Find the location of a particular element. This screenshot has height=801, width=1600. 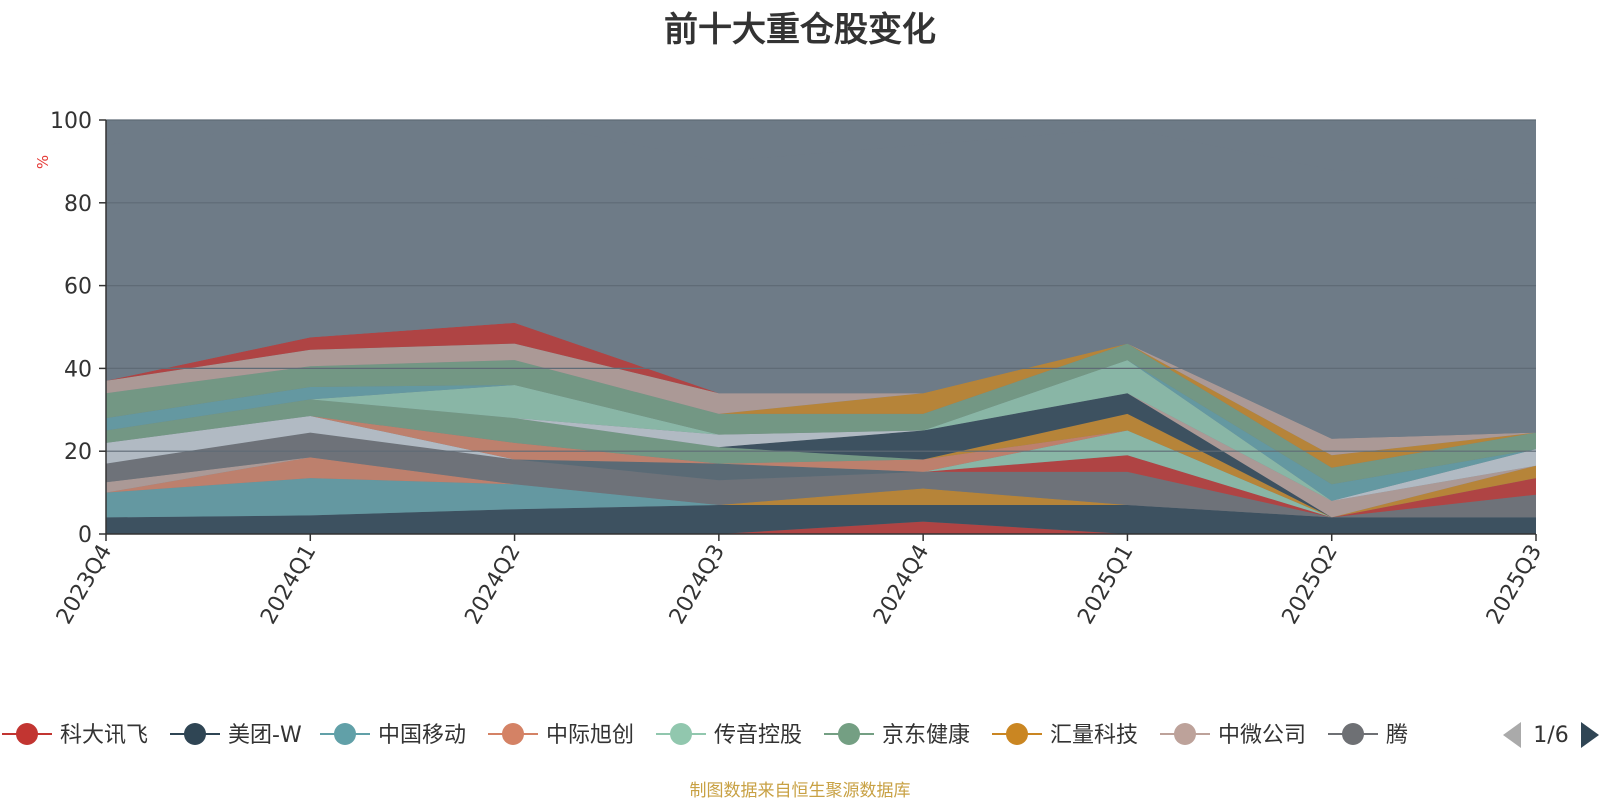

y-tick-label: 100 is located at coordinates (71, 121).